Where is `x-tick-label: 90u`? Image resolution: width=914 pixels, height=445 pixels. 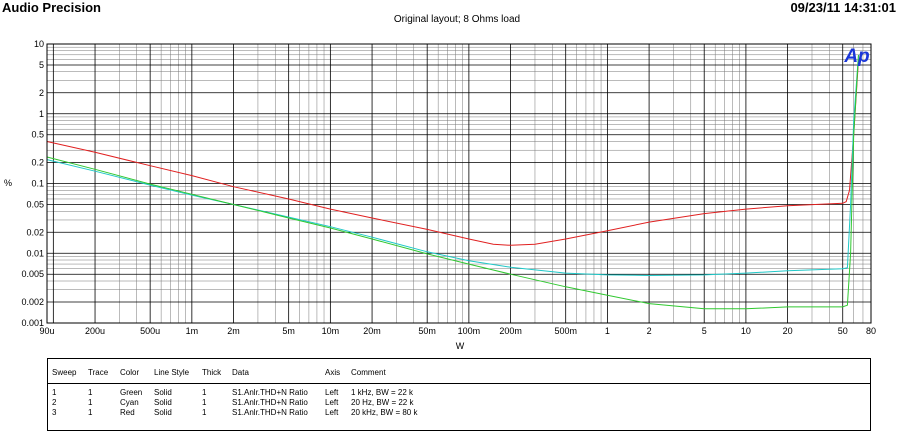
x-tick-label: 90u is located at coordinates (46, 331).